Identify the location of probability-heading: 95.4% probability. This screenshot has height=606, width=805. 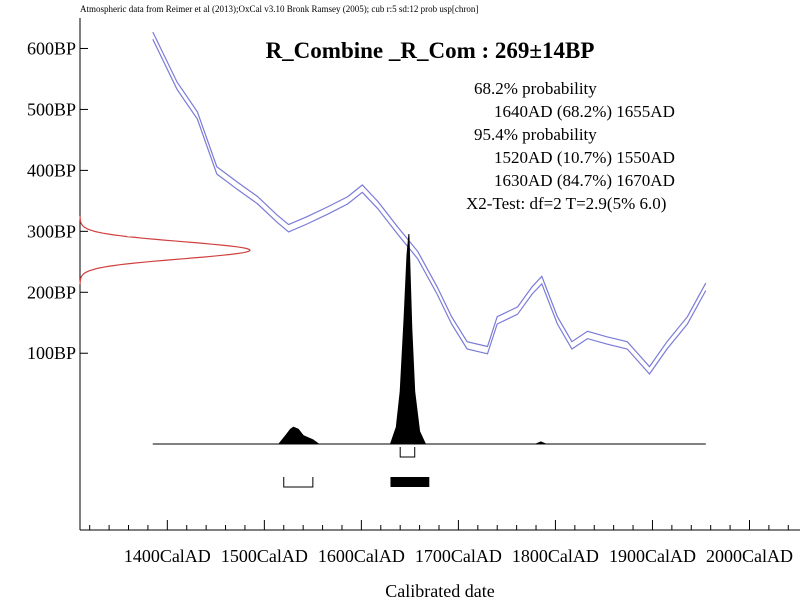
(535, 134).